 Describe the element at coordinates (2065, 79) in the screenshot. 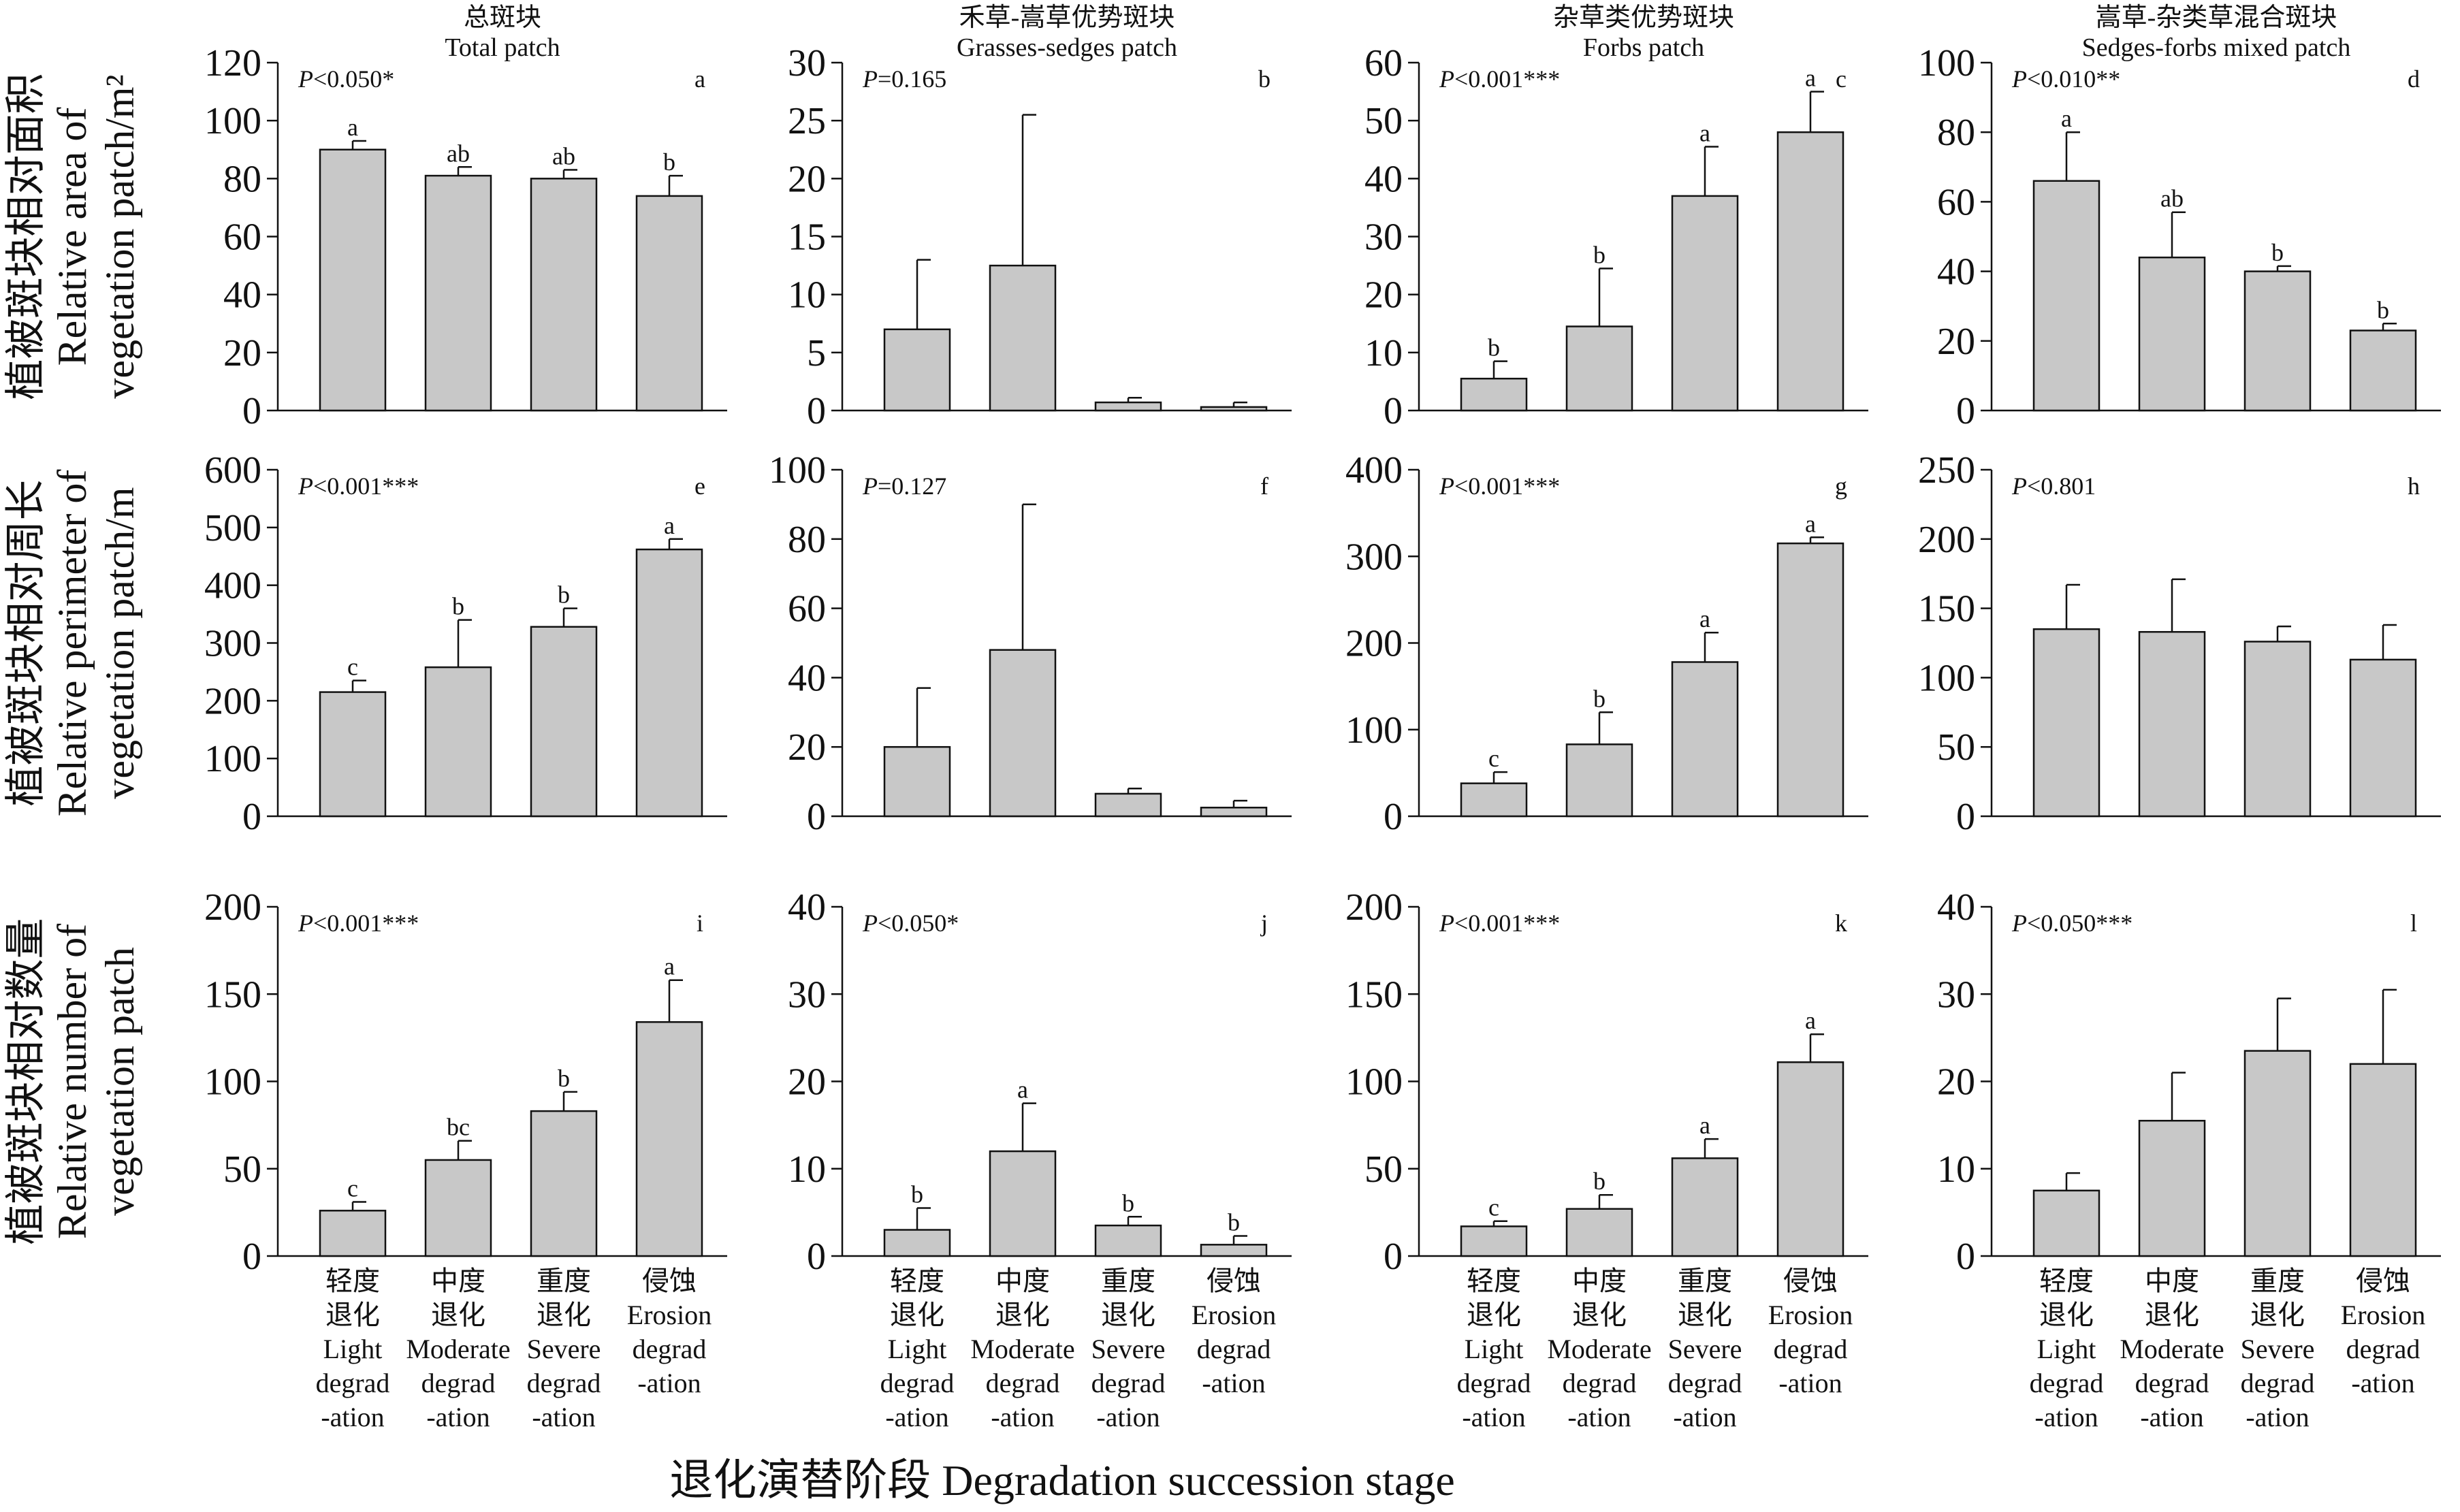

I see `p-value-label: P<0.010**` at that location.